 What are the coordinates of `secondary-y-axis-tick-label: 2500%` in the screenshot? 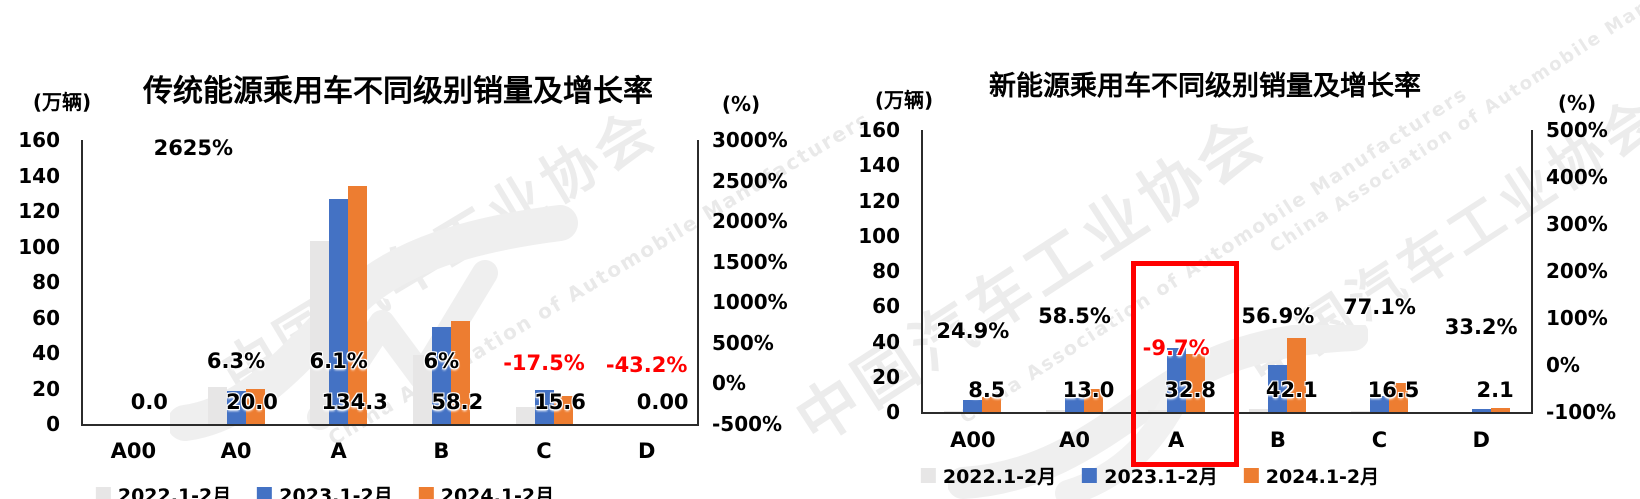 It's located at (750, 180).